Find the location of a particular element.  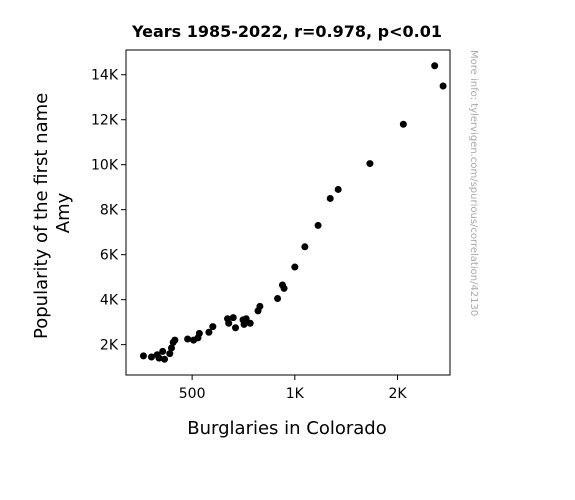

x-axis-ticks: 500 1K 2K is located at coordinates (293, 388).